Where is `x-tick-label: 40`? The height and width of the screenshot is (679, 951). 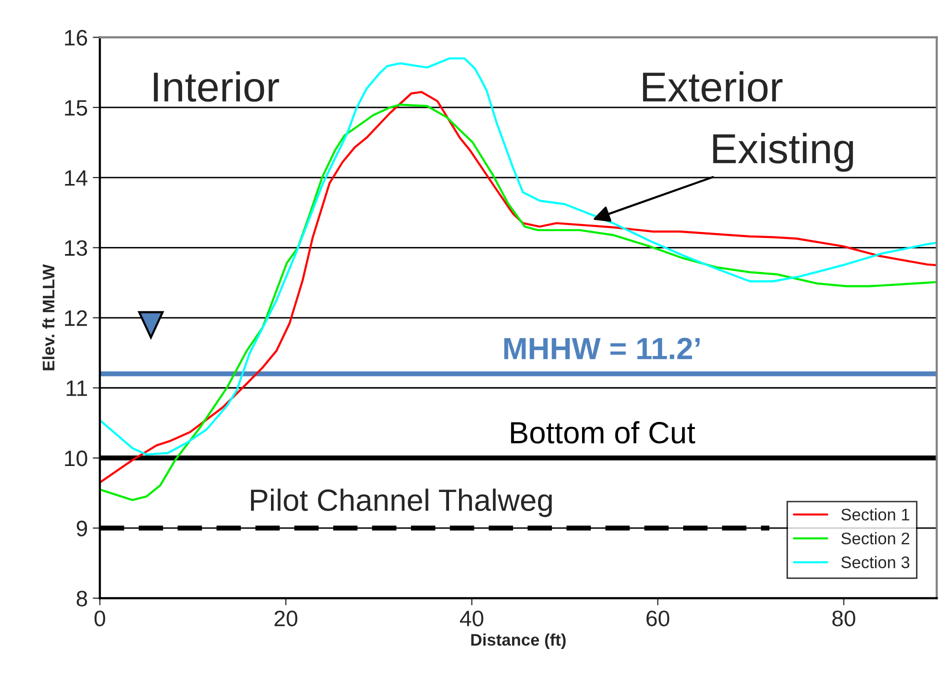 x-tick-label: 40 is located at coordinates (472, 618).